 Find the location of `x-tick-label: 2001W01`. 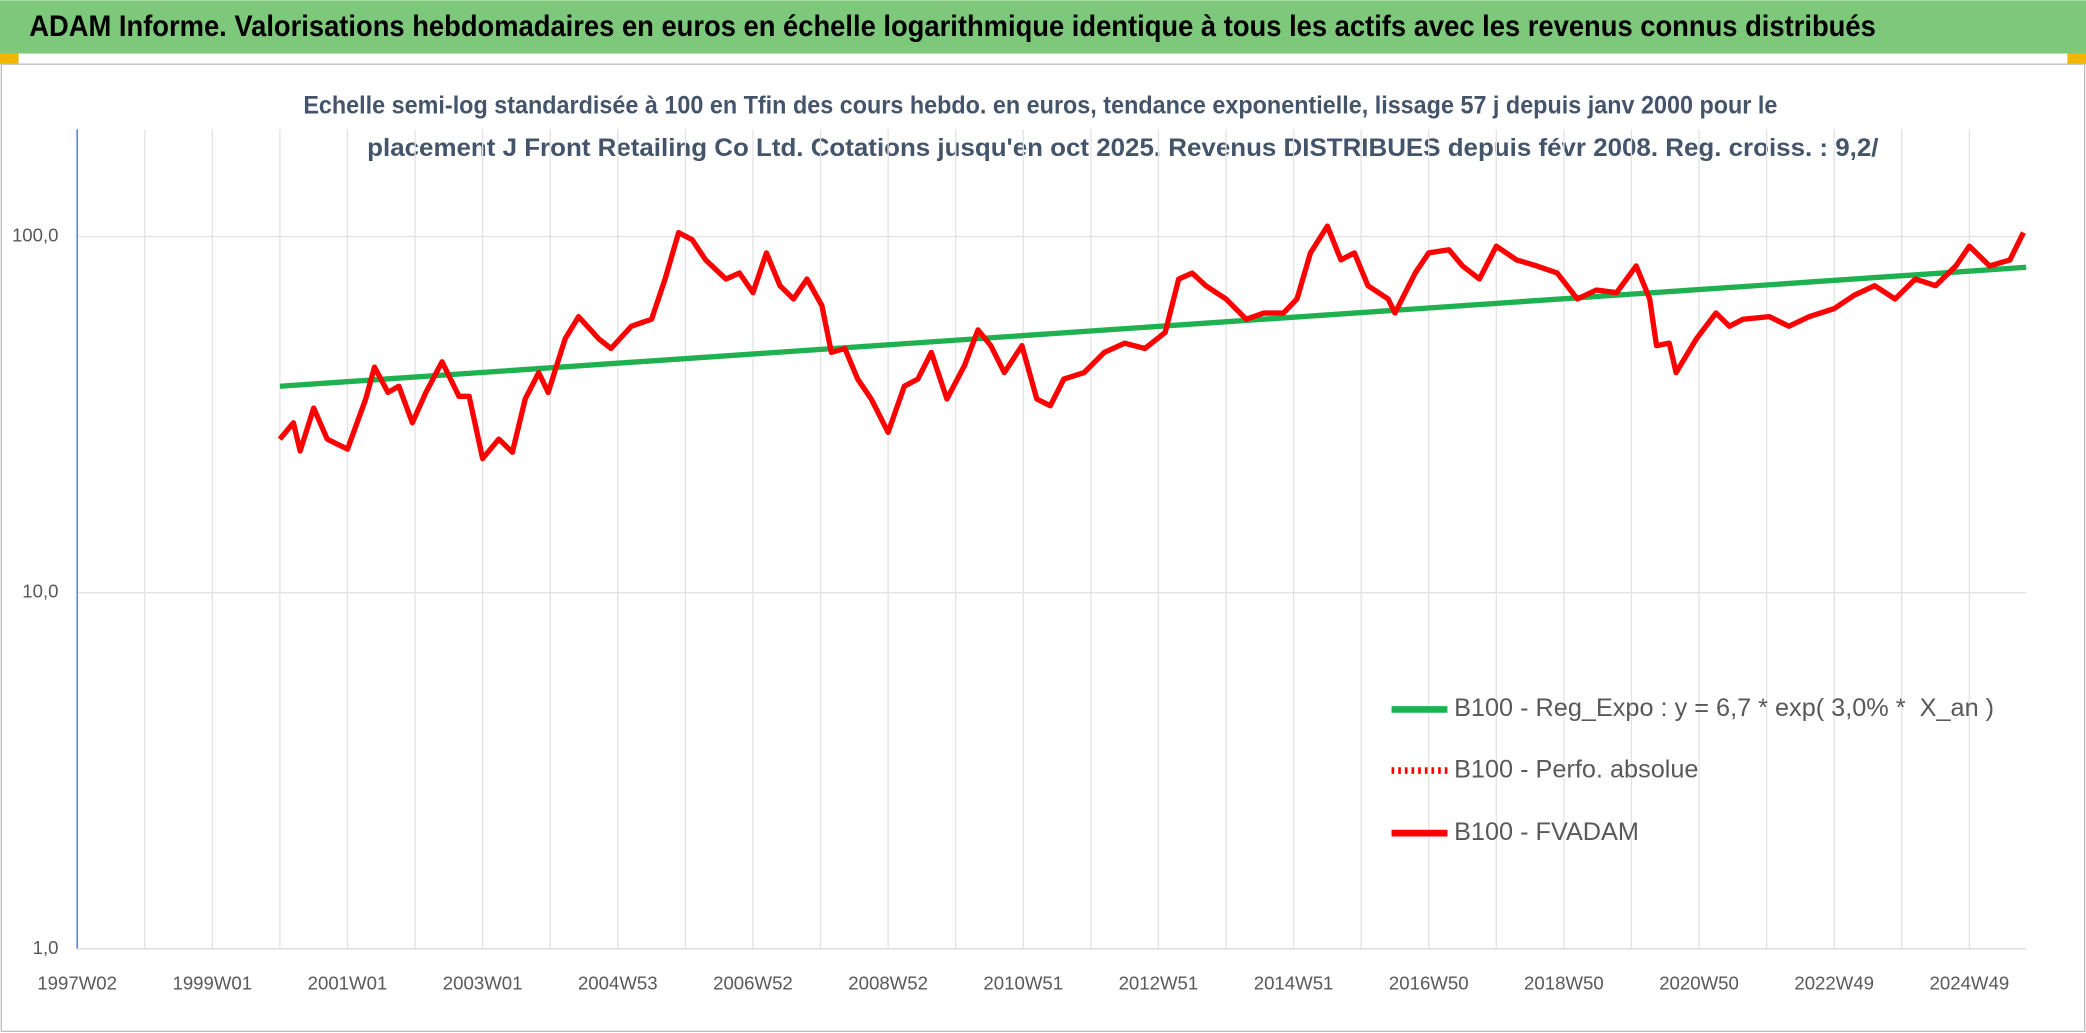

x-tick-label: 2001W01 is located at coordinates (348, 983).